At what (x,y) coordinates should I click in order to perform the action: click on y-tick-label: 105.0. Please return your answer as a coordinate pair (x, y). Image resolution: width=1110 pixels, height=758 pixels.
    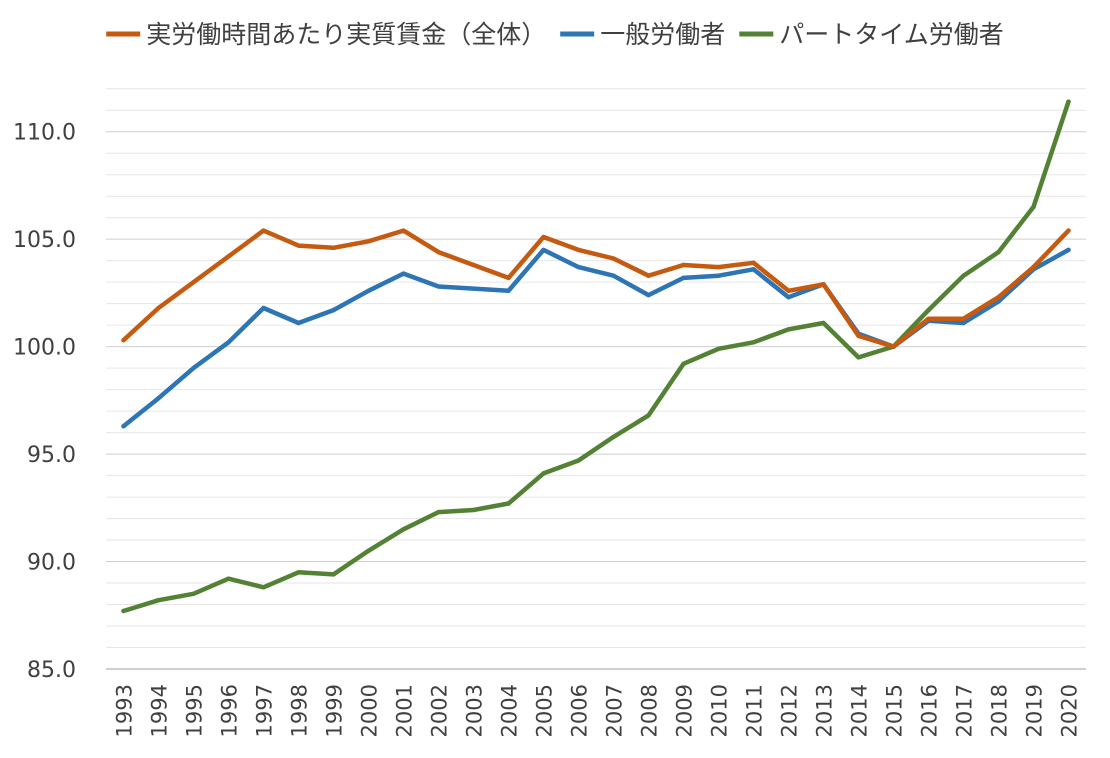
    Looking at the image, I should click on (44, 240).